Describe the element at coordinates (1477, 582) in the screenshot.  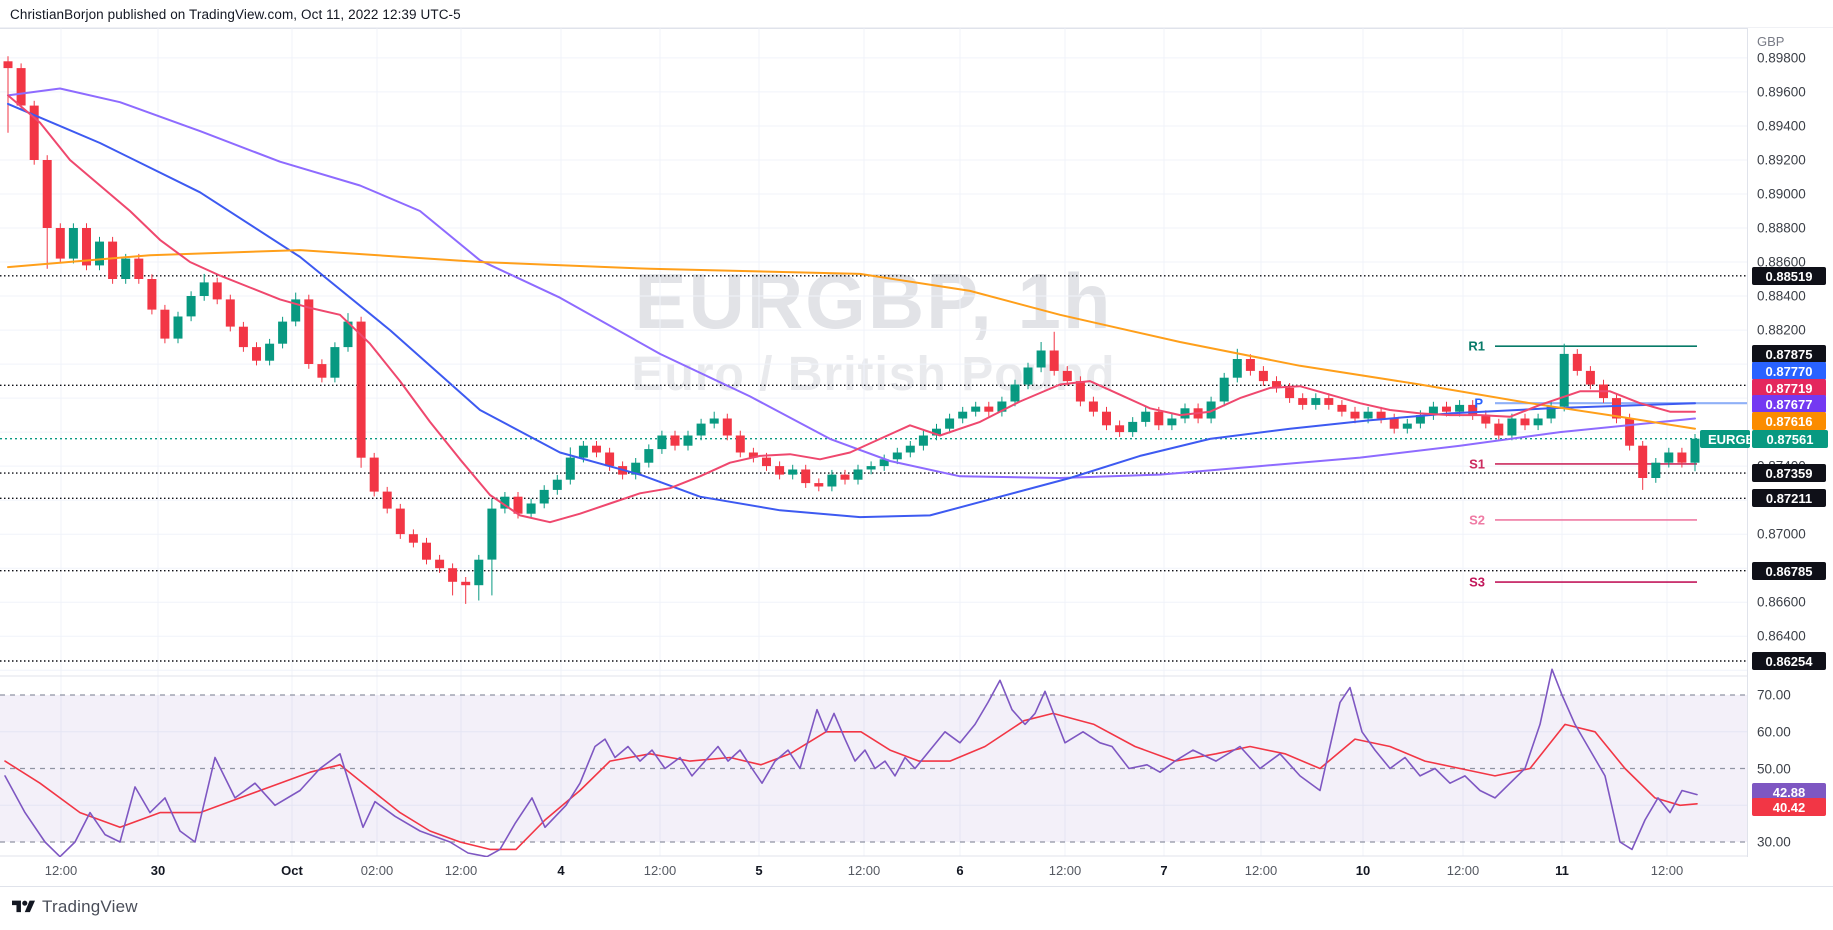
I see `pivot-label-s3: S3` at that location.